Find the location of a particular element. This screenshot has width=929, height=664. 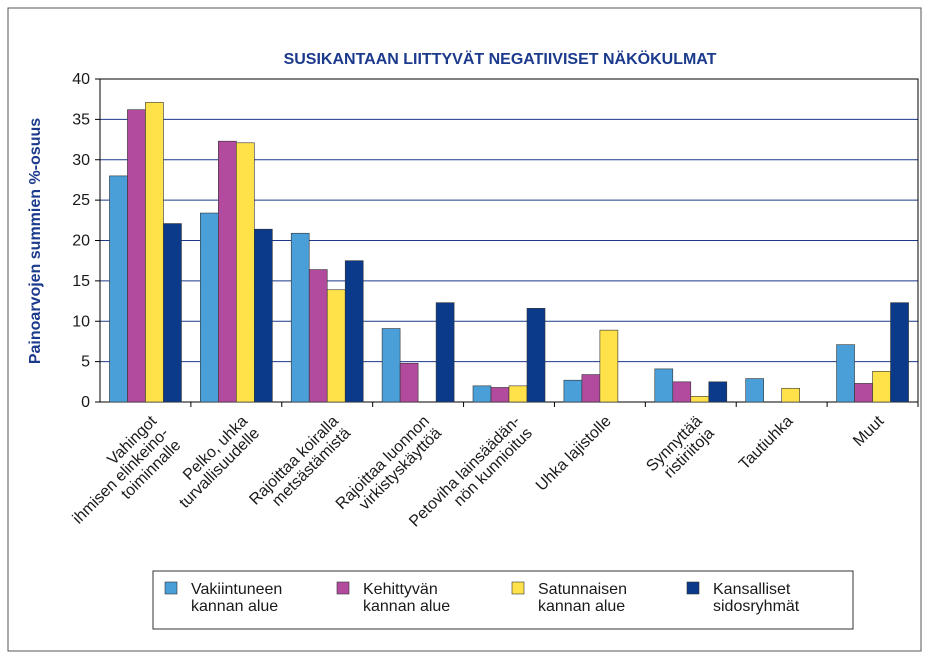

legend-label: Kehittyvän kannan alue is located at coordinates (406, 598).